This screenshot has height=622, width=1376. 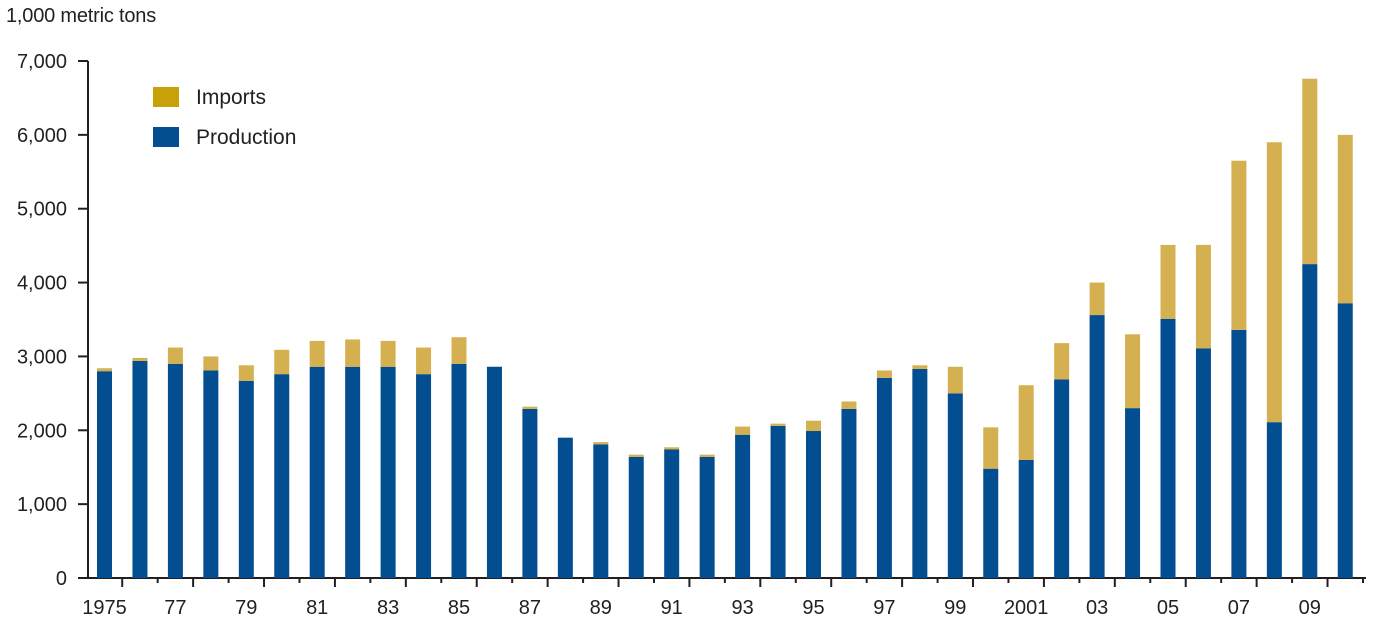 I want to click on x-tick-label: 85, so click(x=459, y=608).